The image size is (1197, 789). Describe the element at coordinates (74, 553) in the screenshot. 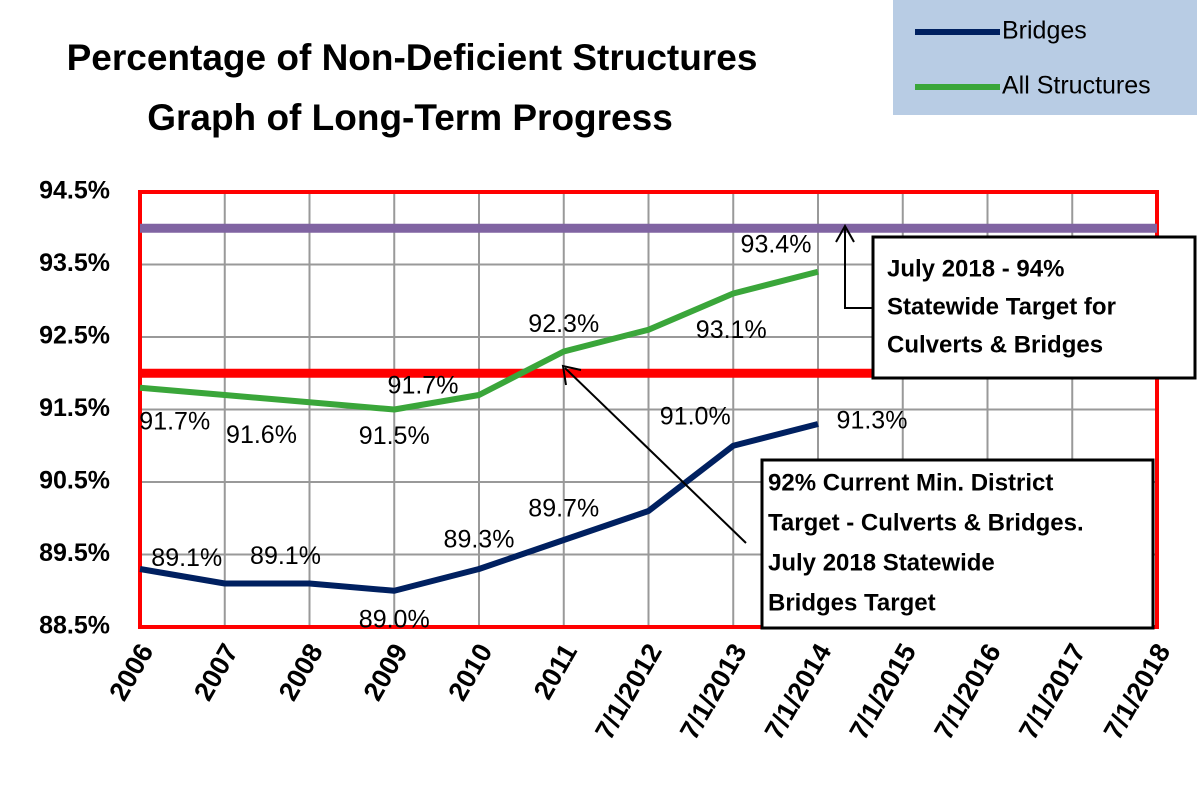

I see `y-tick-label: 89.5%` at that location.